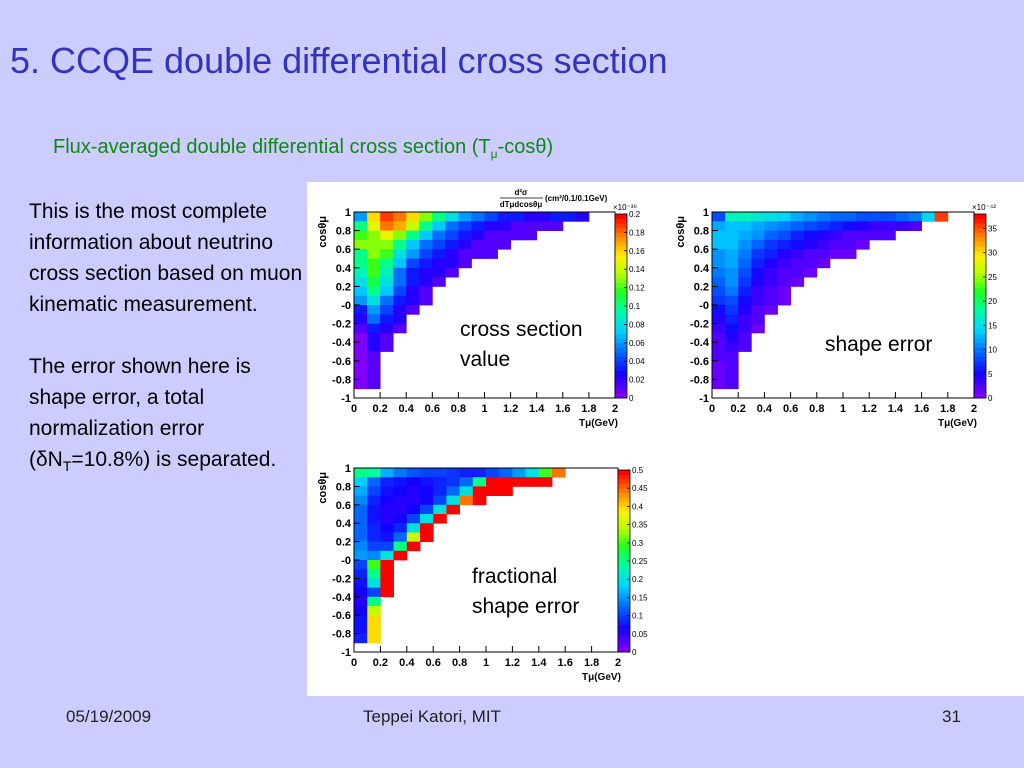 The width and height of the screenshot is (1024, 768). I want to click on chart-1-colorbar-label: 0.12, so click(637, 288).